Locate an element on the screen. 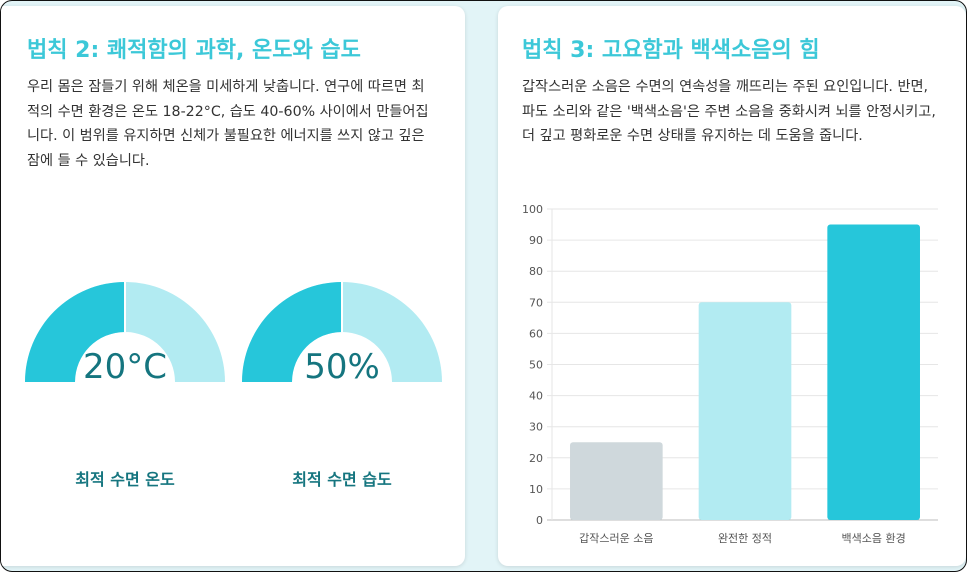 This screenshot has height=572, width=967. temperature-label: 최적 수면 온도 is located at coordinates (125, 479).